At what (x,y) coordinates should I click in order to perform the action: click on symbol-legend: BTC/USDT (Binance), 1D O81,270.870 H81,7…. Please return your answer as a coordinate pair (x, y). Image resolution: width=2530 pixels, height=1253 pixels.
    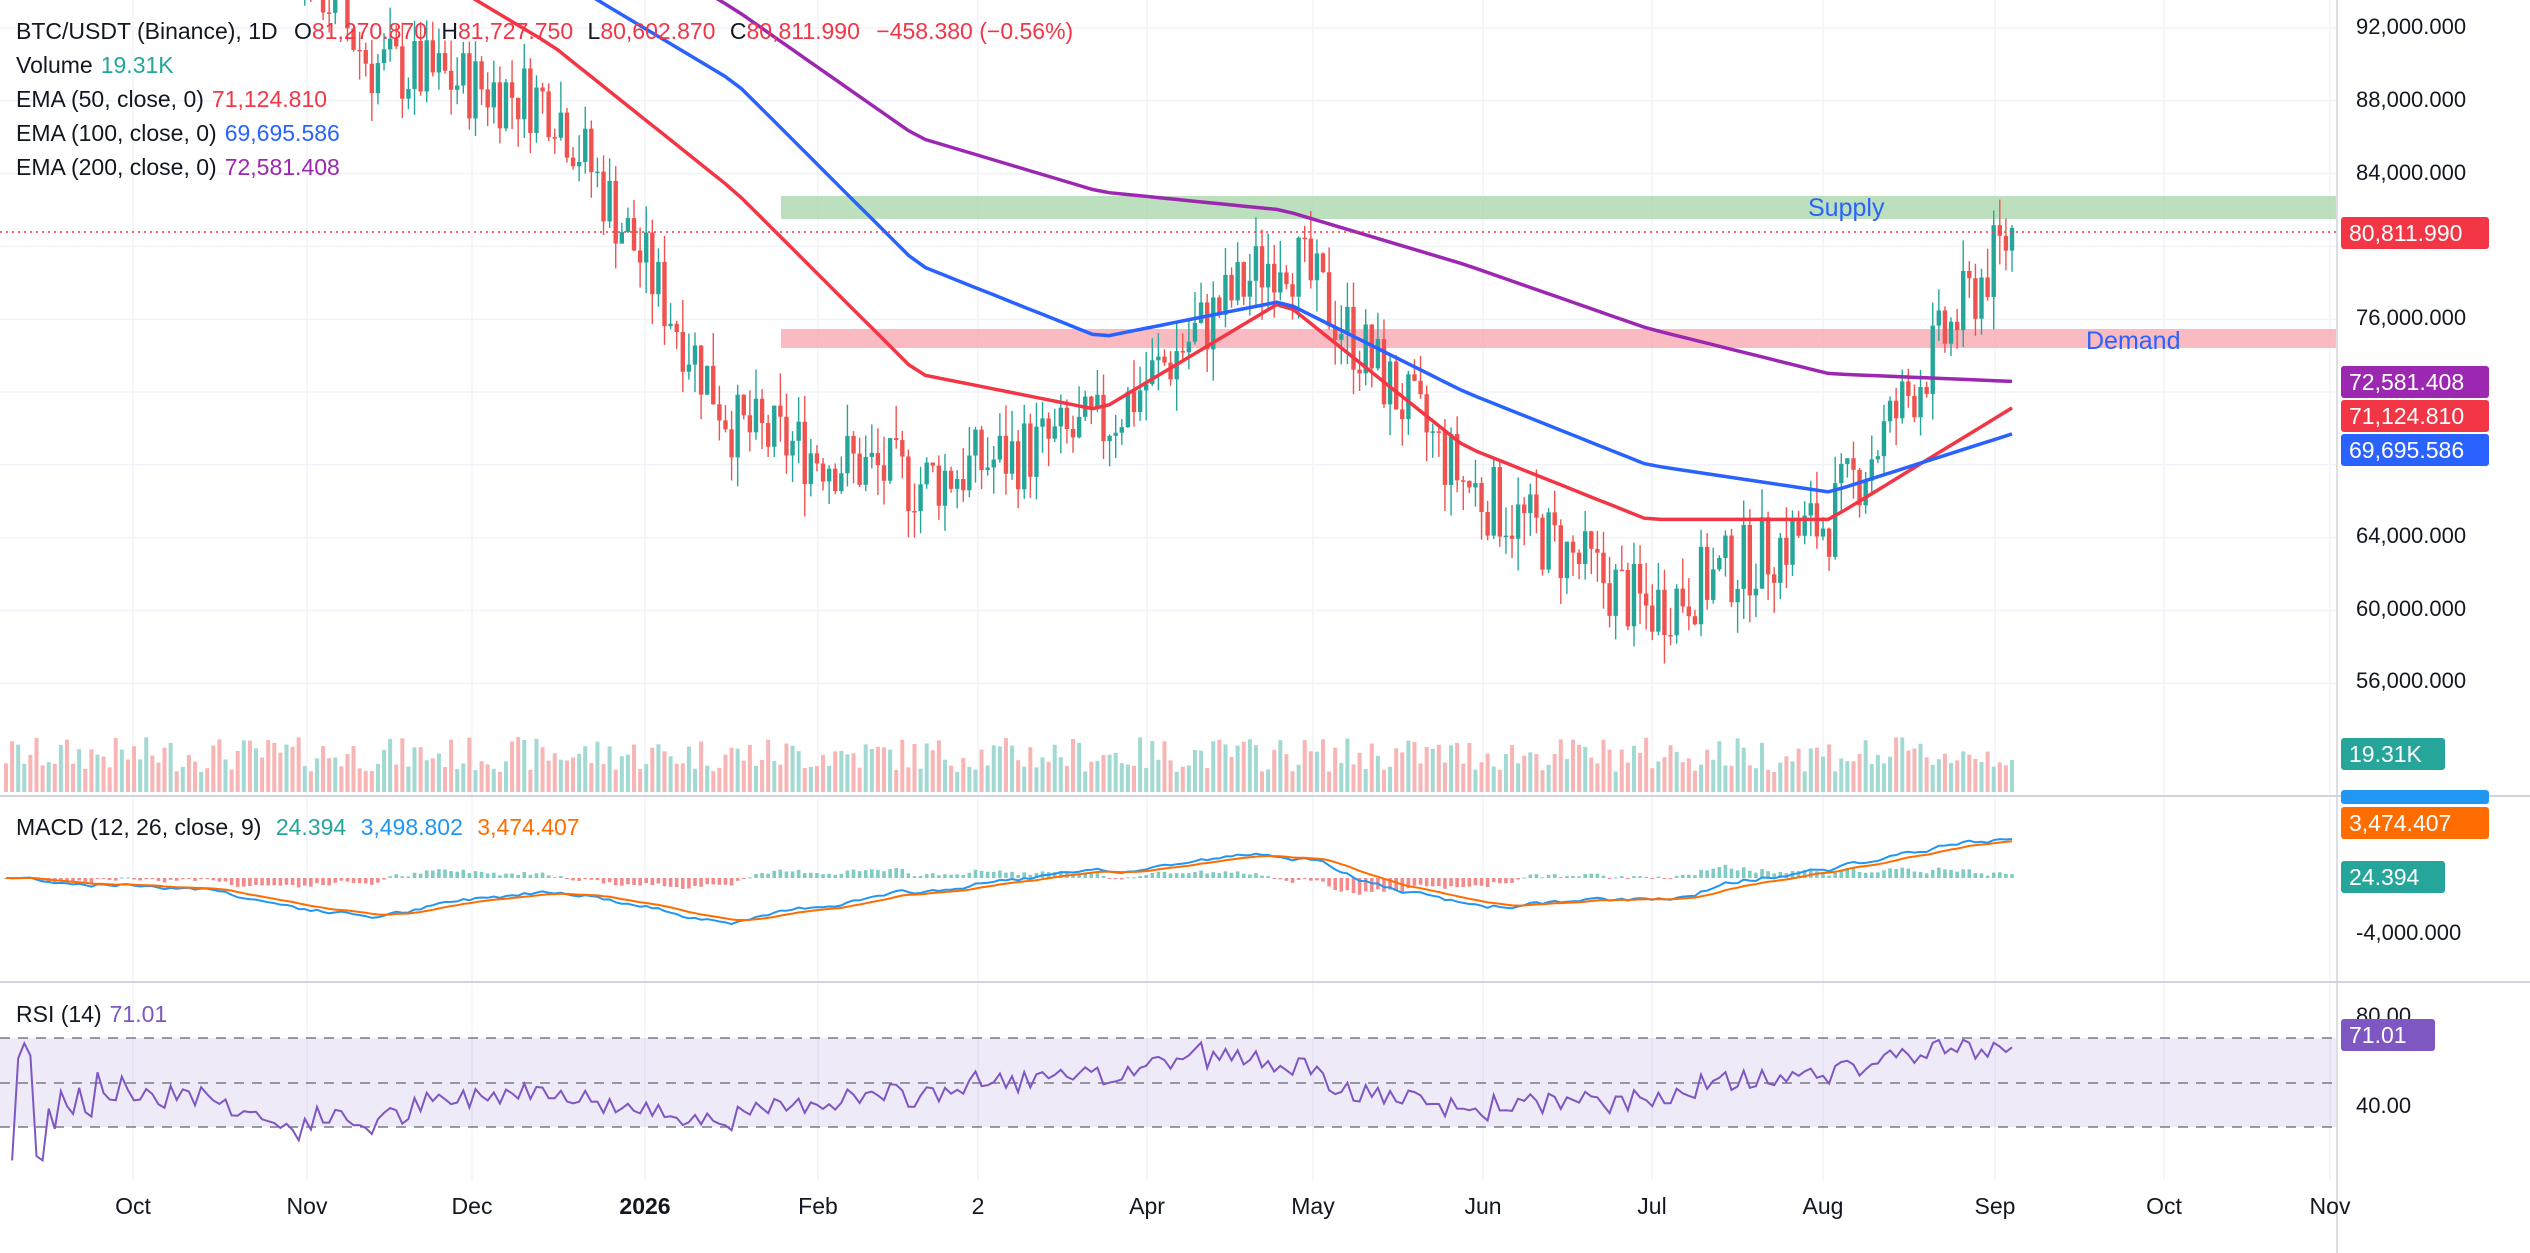
    Looking at the image, I should click on (544, 31).